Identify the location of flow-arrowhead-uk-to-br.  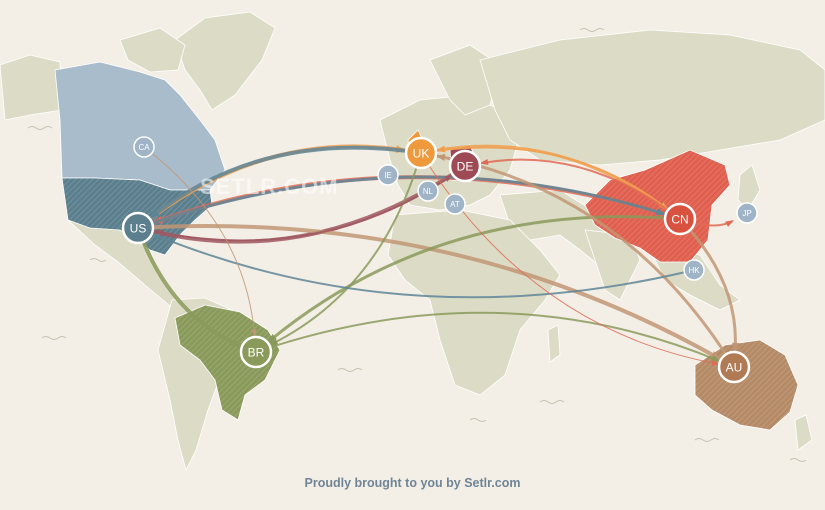
(274, 342).